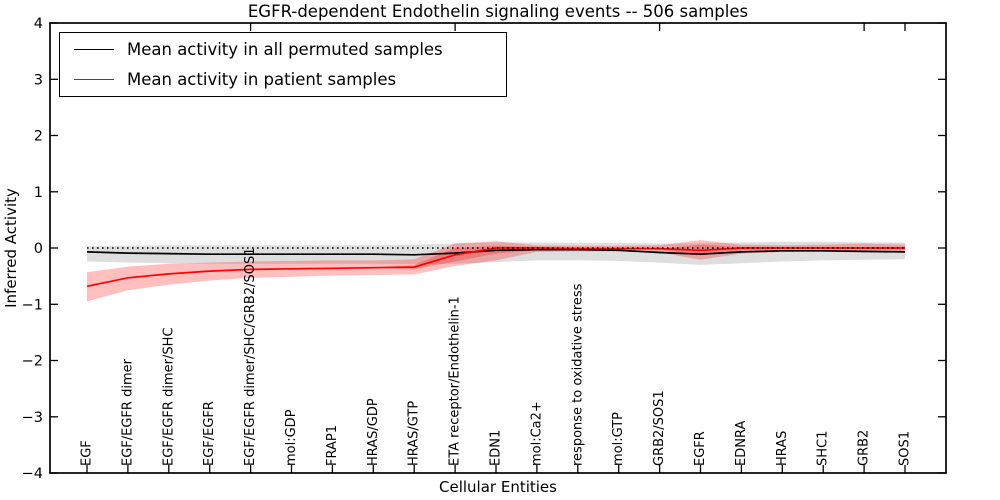  I want to click on y-tick-label: 1, so click(38, 193).